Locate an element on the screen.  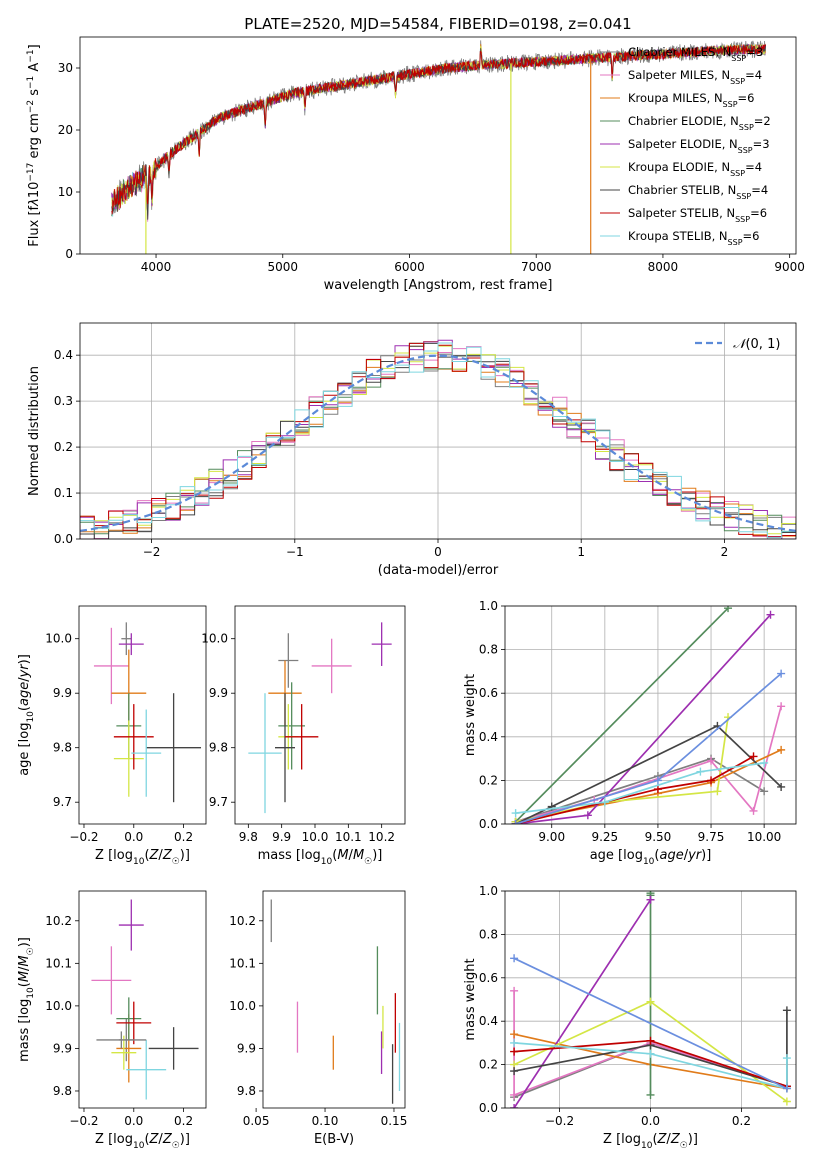
x-tick-label: 9000 is located at coordinates (789, 267).